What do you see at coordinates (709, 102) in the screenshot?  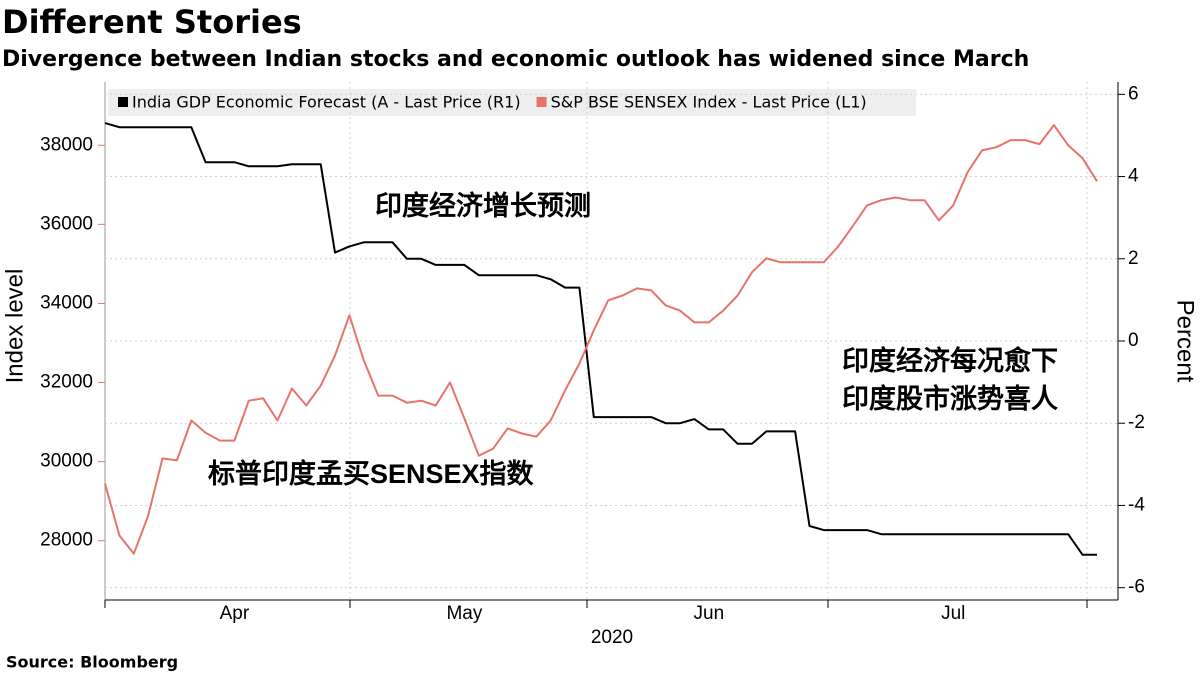 I see `legend-label: S&P BSE SENSEX Index - Last Price (L1)` at bounding box center [709, 102].